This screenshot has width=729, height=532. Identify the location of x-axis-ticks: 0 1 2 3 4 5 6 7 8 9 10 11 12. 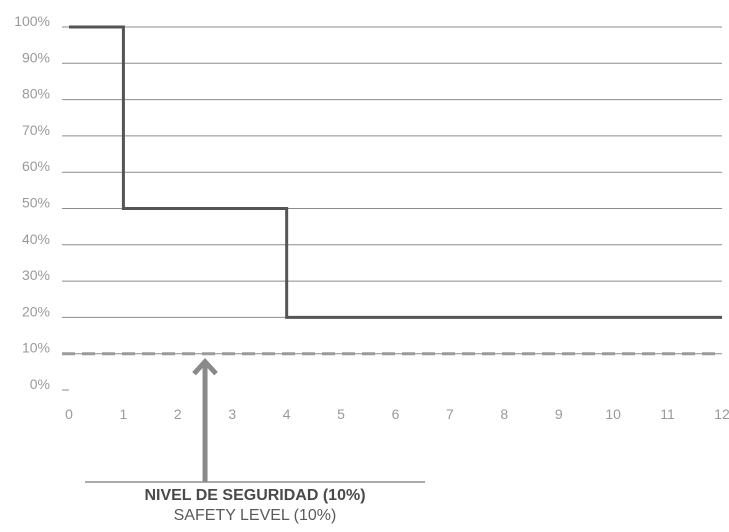
(397, 414).